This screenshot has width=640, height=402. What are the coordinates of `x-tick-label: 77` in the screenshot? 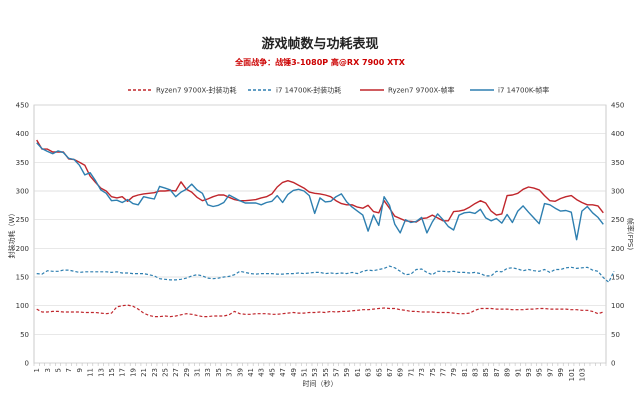 It's located at (443, 372).